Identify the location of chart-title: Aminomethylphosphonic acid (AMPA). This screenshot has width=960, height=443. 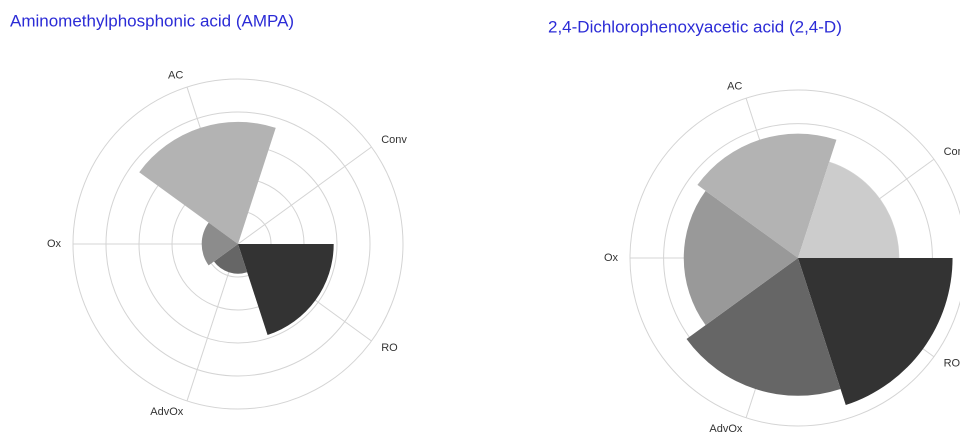
(152, 20).